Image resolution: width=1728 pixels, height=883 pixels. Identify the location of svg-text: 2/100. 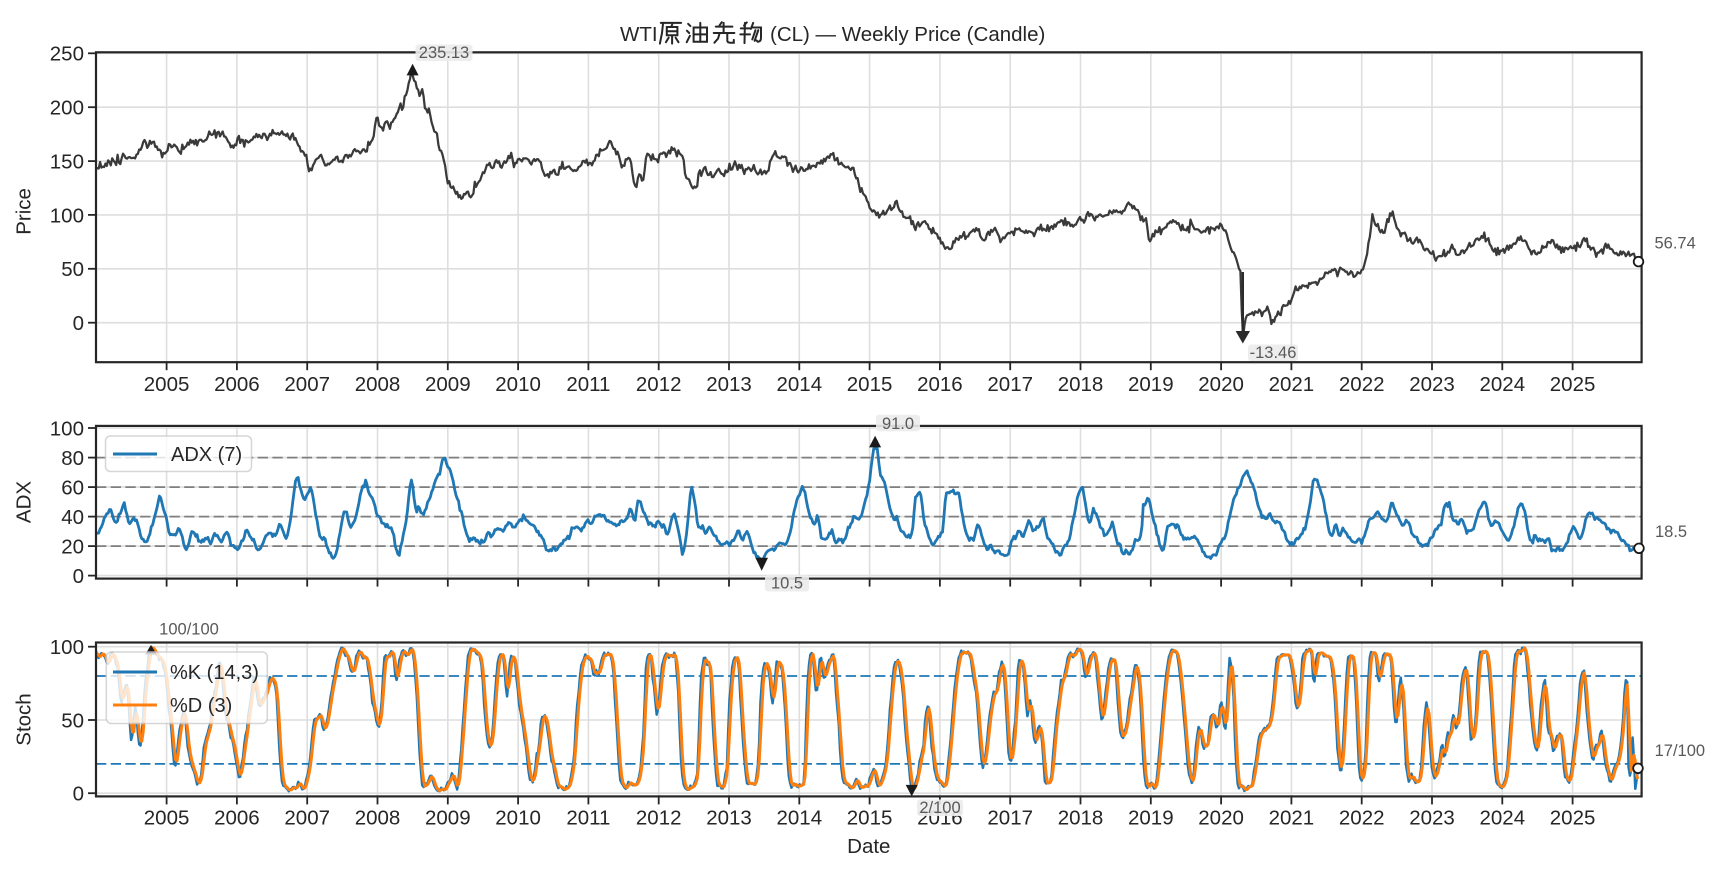
(939, 808).